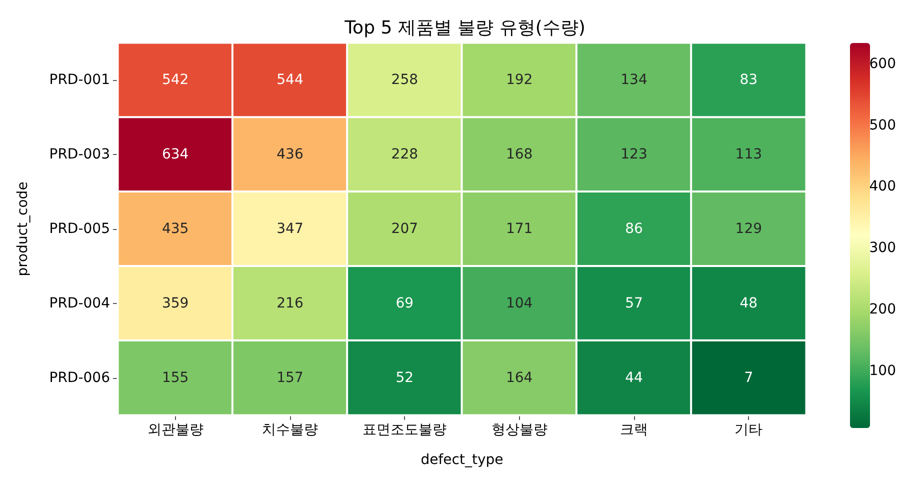 The image size is (907, 480). What do you see at coordinates (519, 378) in the screenshot?
I see `data-label: 164` at bounding box center [519, 378].